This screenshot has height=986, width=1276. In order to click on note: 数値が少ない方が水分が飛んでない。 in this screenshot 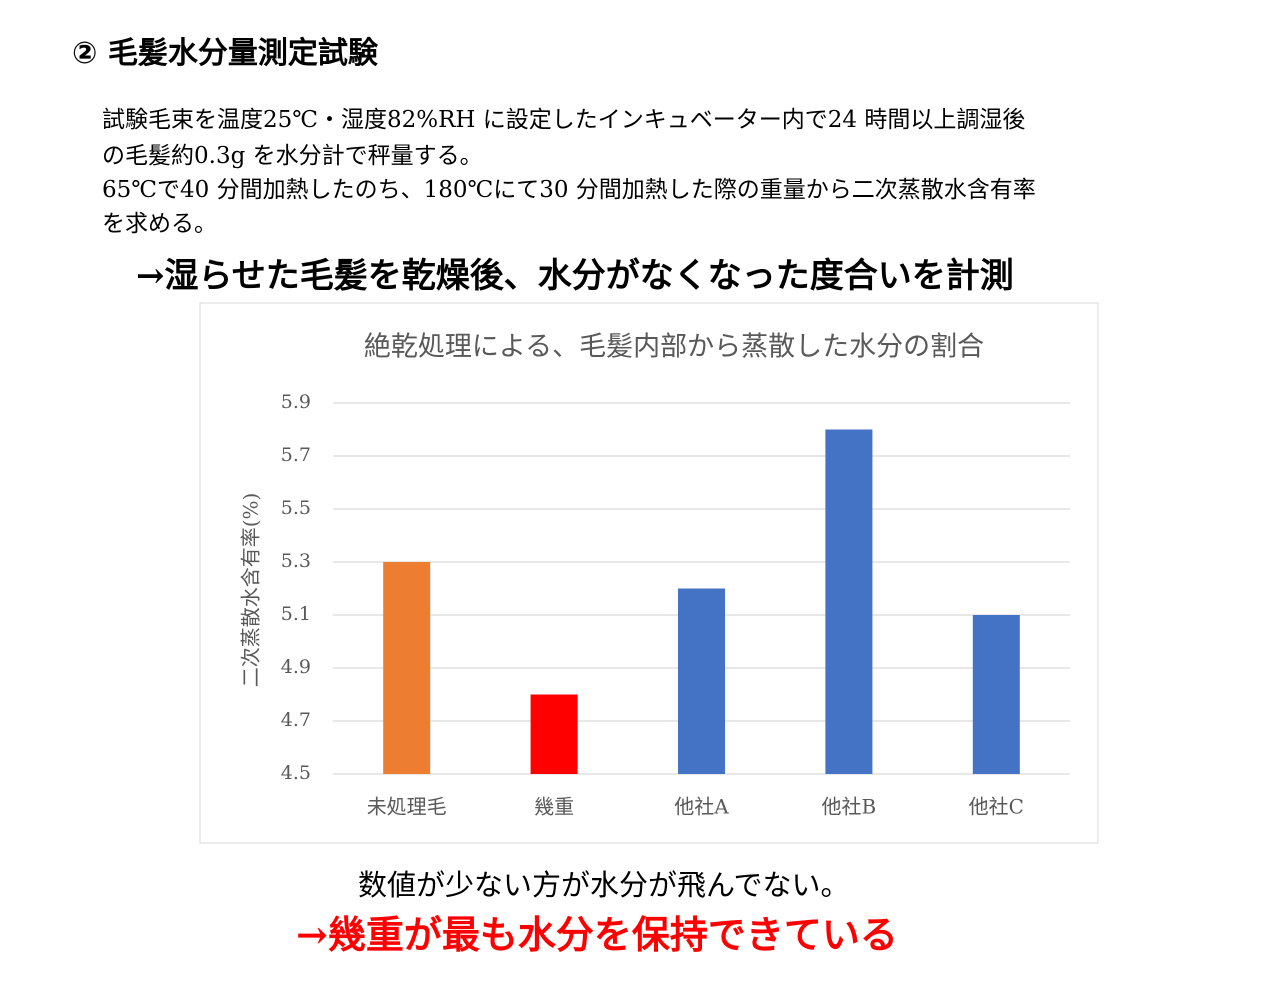, I will do `click(604, 885)`.